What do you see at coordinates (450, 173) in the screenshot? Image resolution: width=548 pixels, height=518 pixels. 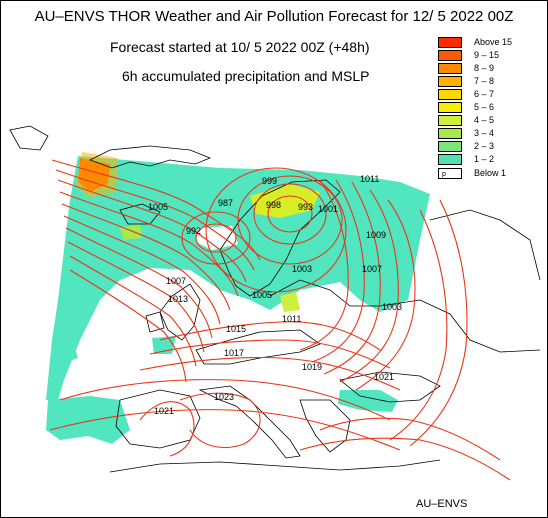 I see `legend-swatch: p` at bounding box center [450, 173].